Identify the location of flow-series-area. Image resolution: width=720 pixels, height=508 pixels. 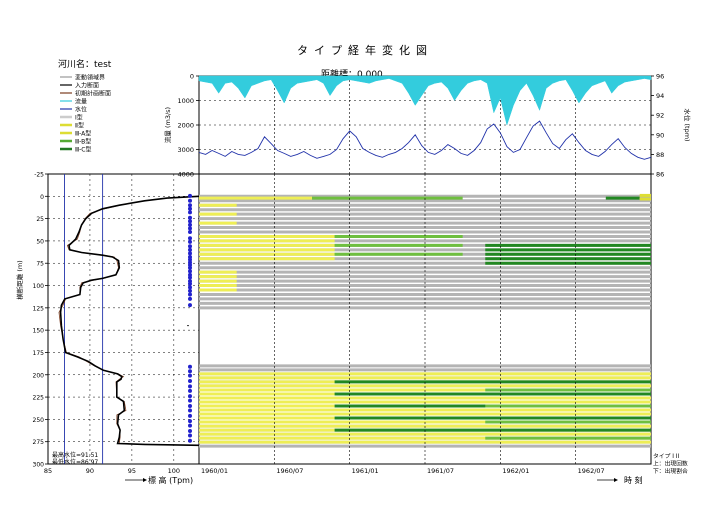
(425, 100).